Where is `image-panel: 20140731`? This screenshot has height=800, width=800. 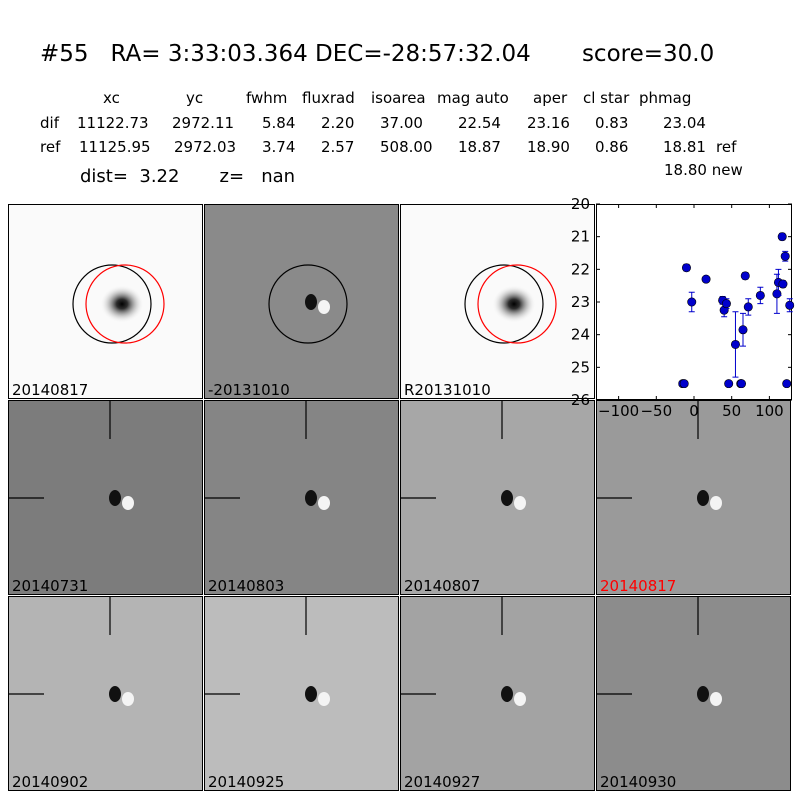
image-panel: 20140731 is located at coordinates (105, 497).